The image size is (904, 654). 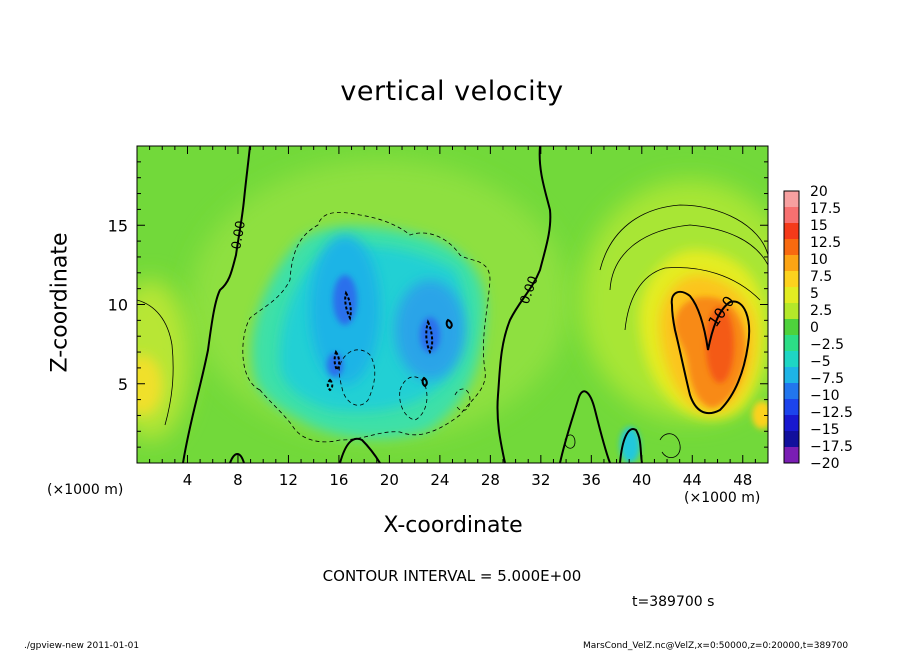 I want to click on x-tick-label: 40, so click(x=641, y=480).